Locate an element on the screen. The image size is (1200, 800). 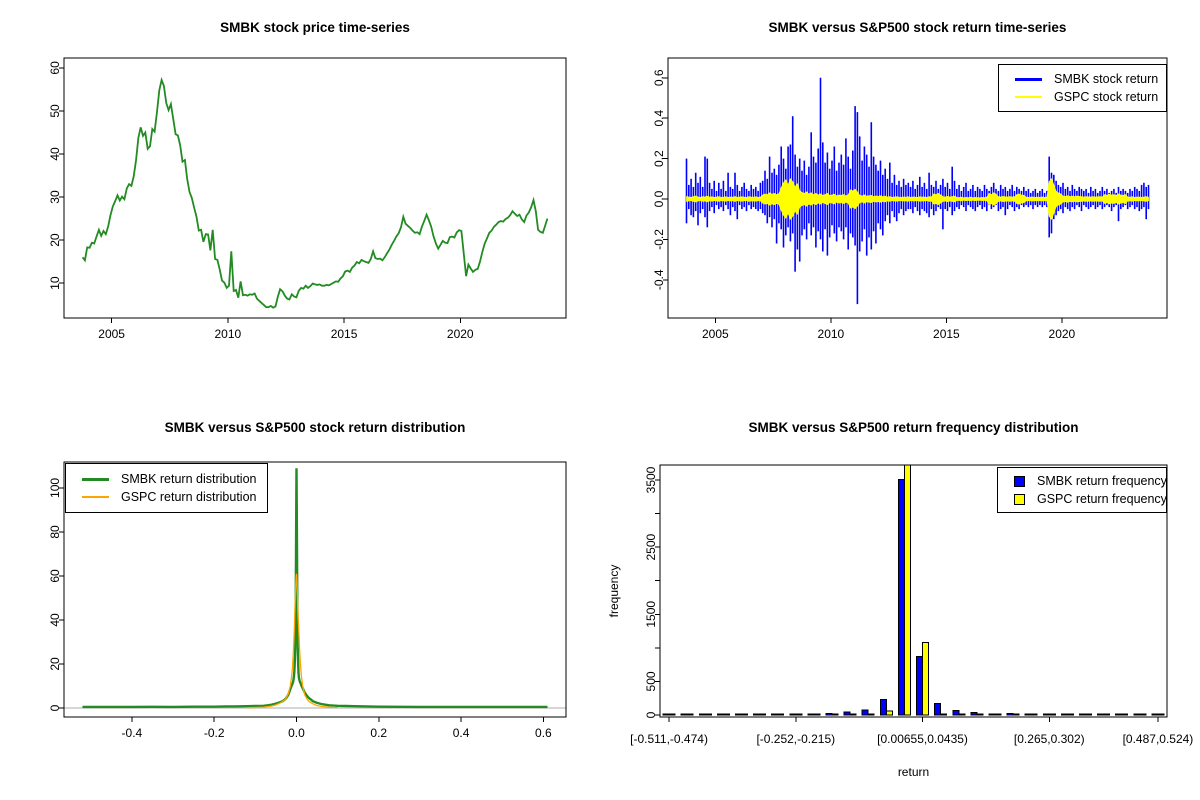
legend-entry-gspc-return: GSPC stock return is located at coordinates (1088, 97).